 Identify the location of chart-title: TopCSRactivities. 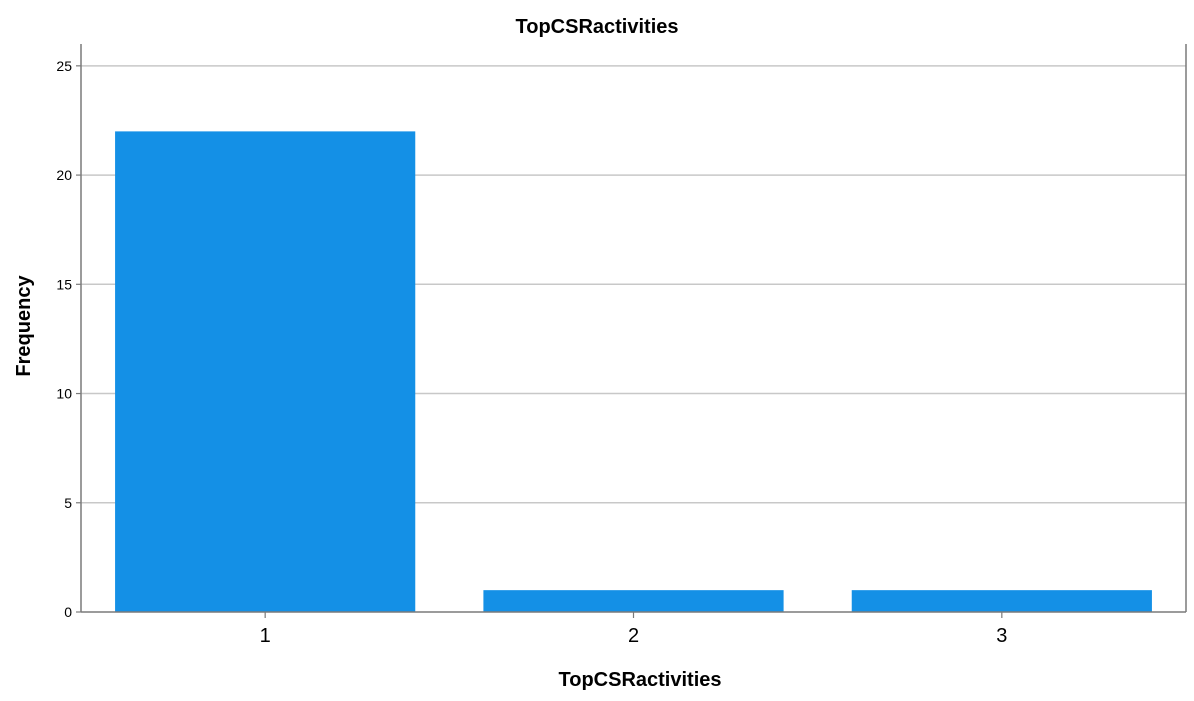
(597, 27).